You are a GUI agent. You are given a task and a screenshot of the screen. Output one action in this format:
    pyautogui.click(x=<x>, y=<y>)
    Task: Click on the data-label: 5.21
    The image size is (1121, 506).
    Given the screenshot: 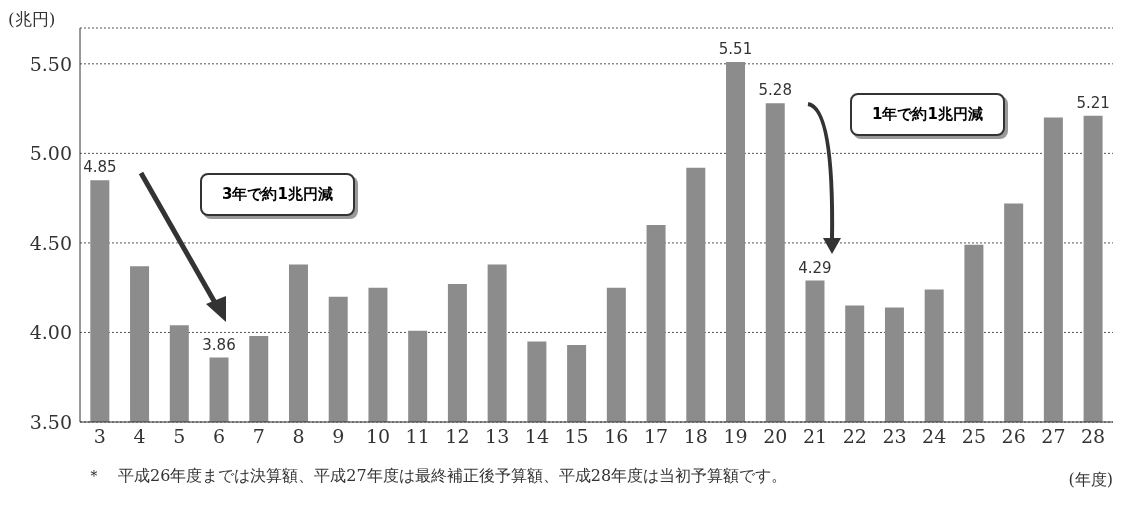 What is the action you would take?
    pyautogui.click(x=1093, y=102)
    